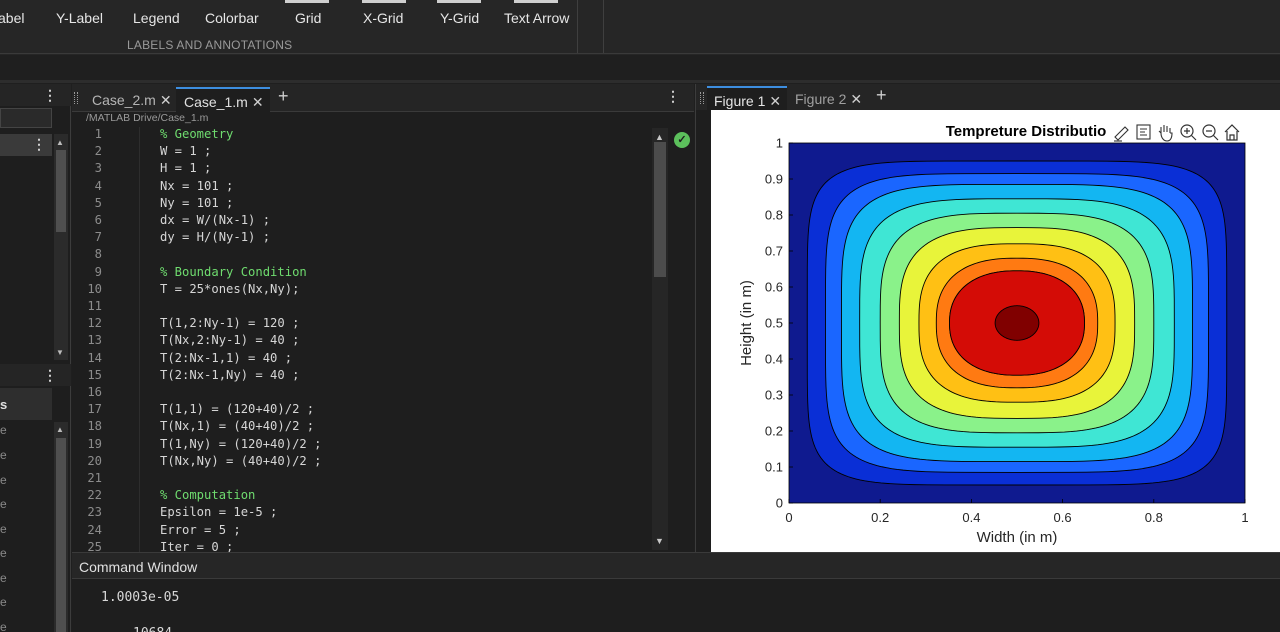  What do you see at coordinates (640, 53) in the screenshot?
I see `toolstrip-divider` at bounding box center [640, 53].